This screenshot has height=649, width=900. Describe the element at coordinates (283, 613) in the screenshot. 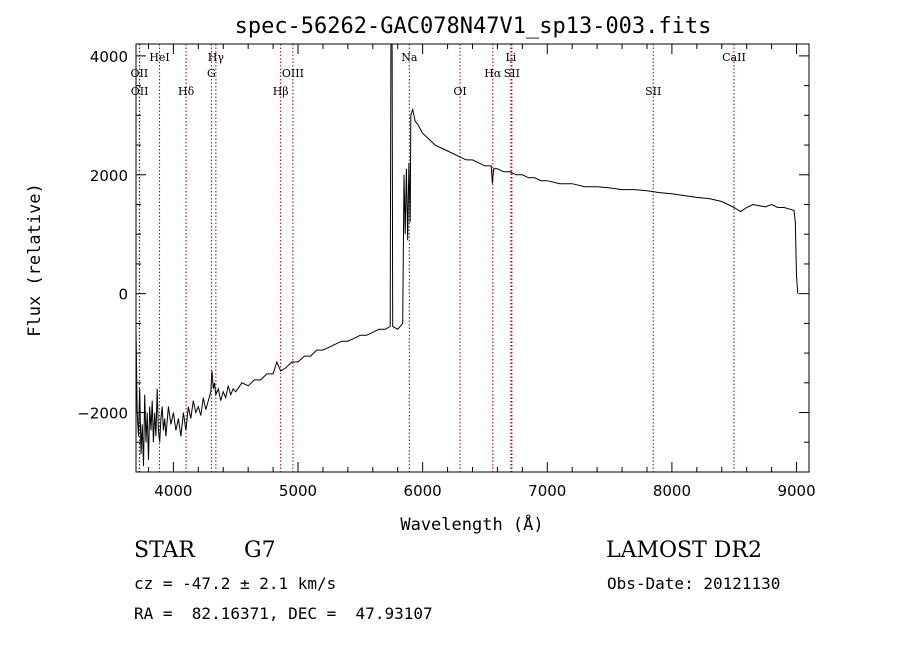

I see `ra-dec-coordinates: RA = 82.16371, DEC = 47.93107` at that location.